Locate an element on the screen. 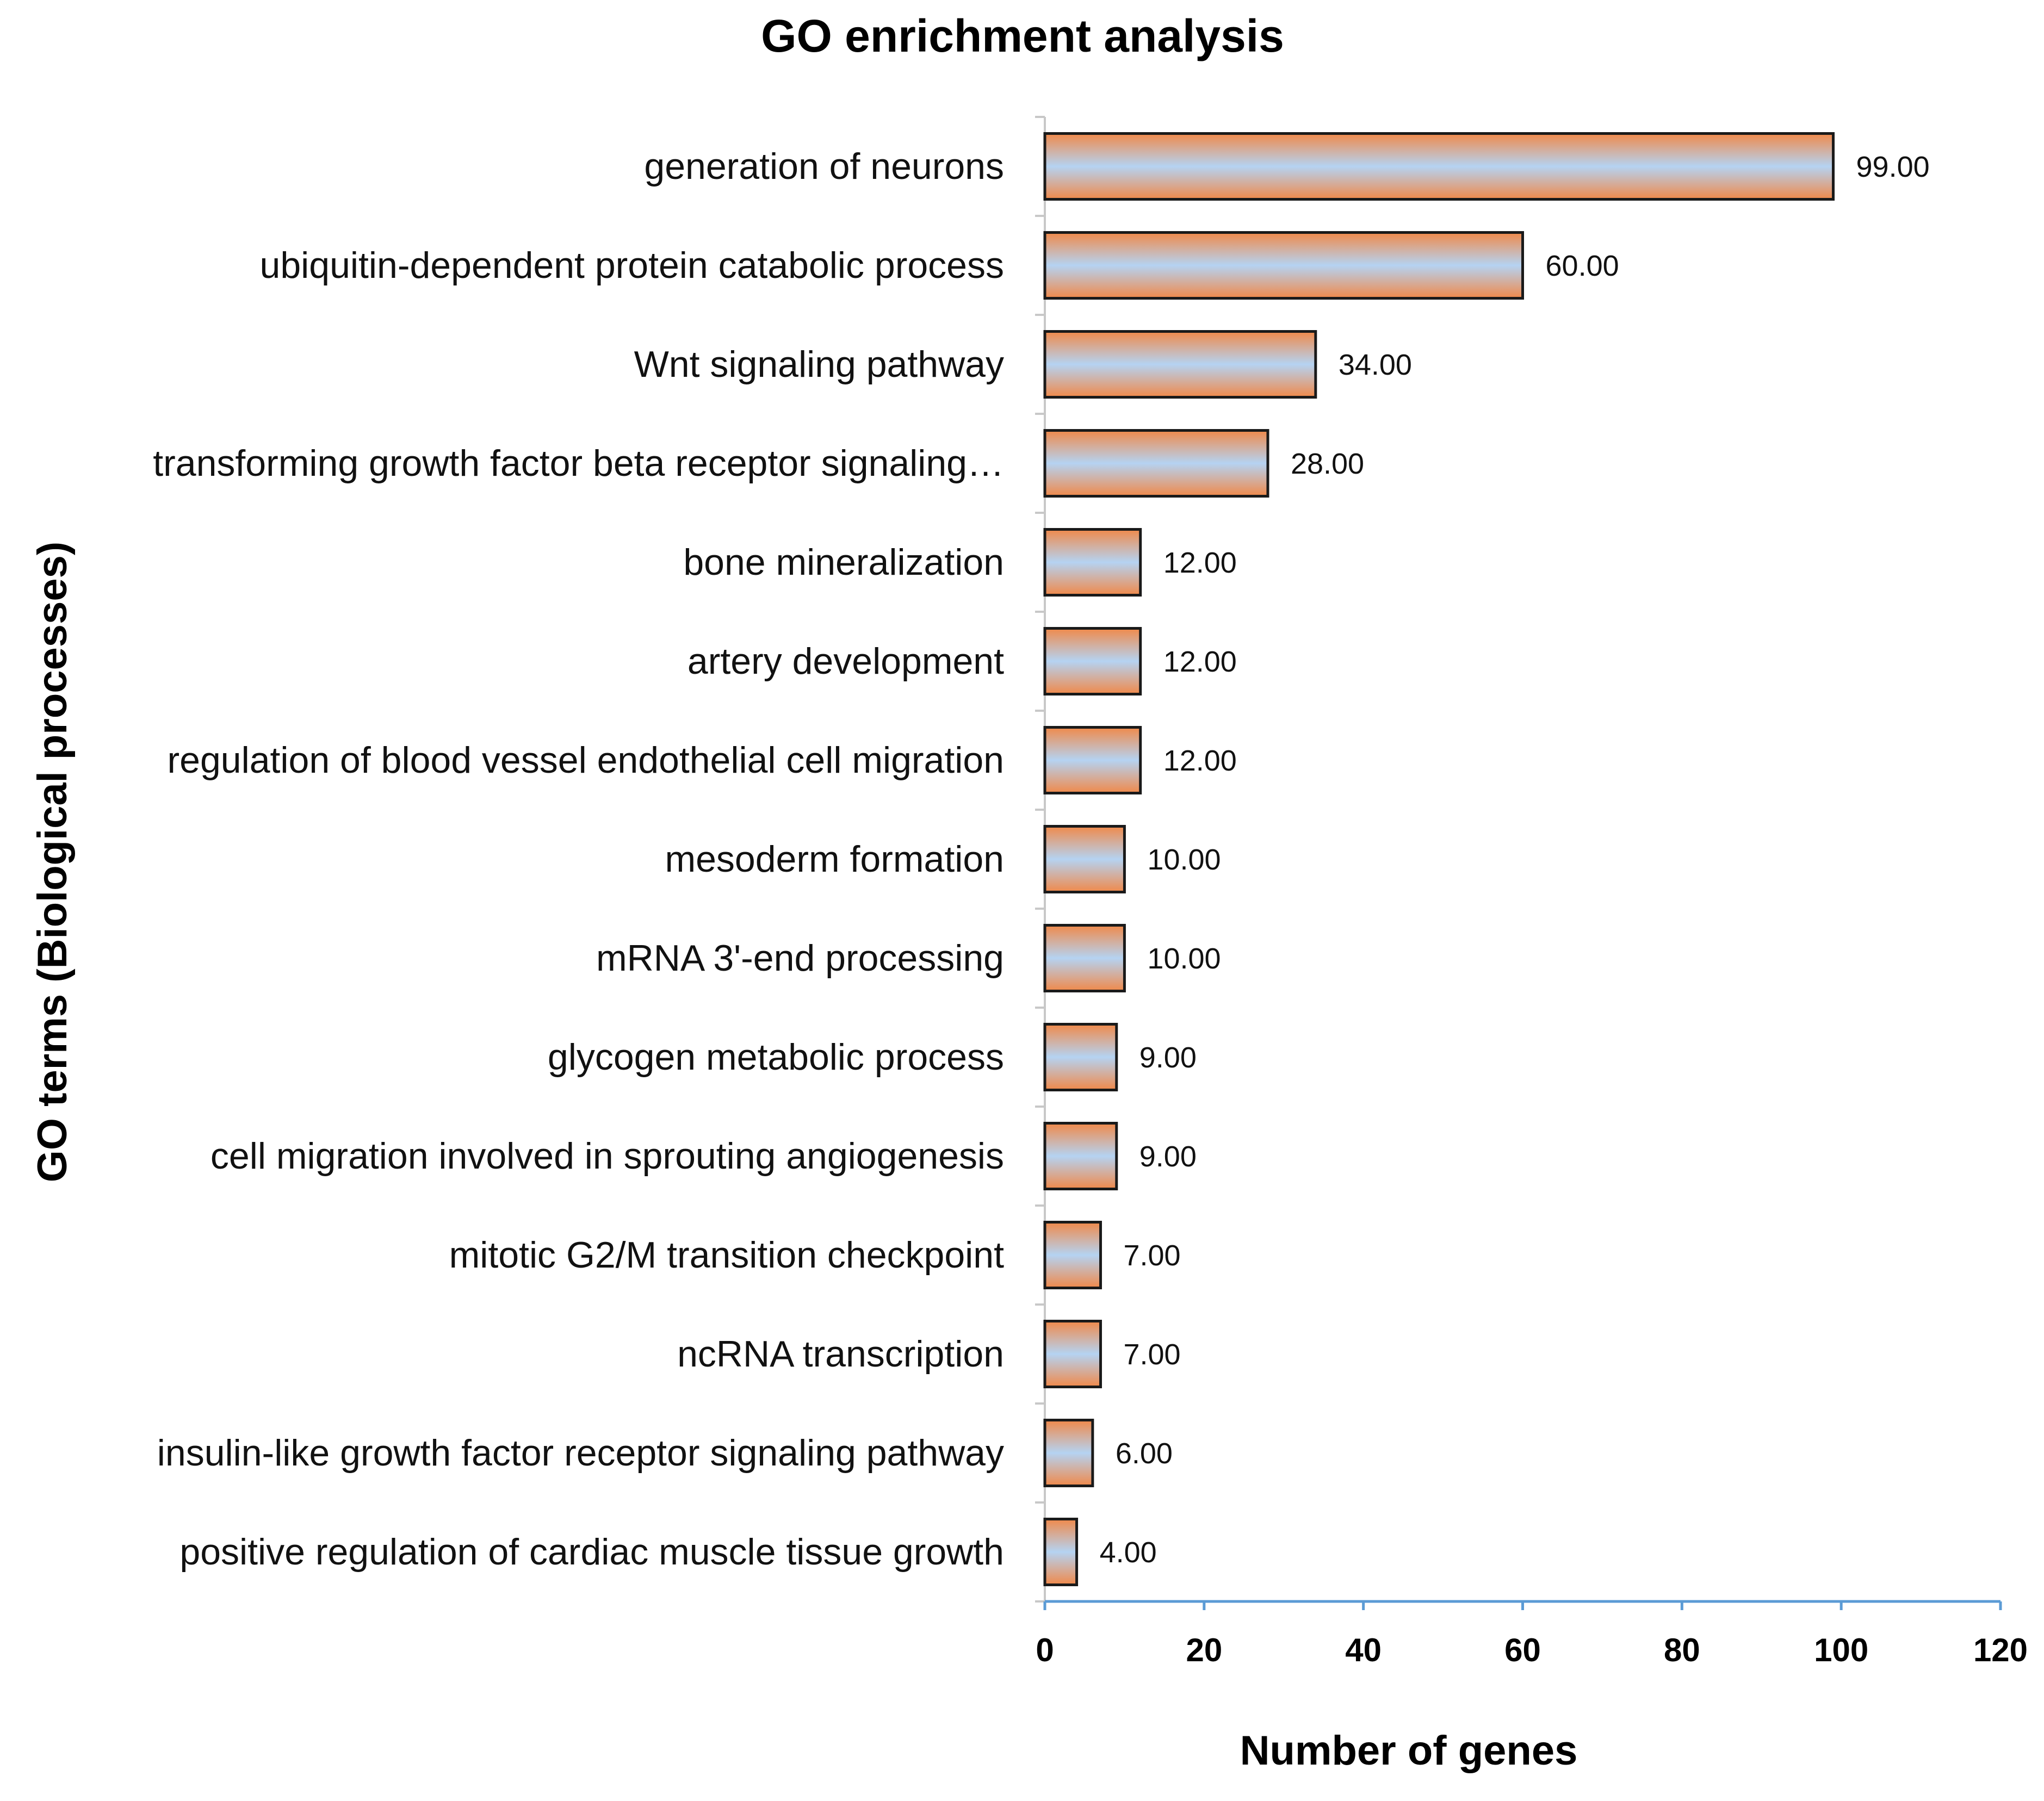  category-label: mesoderm formation is located at coordinates (834, 859).